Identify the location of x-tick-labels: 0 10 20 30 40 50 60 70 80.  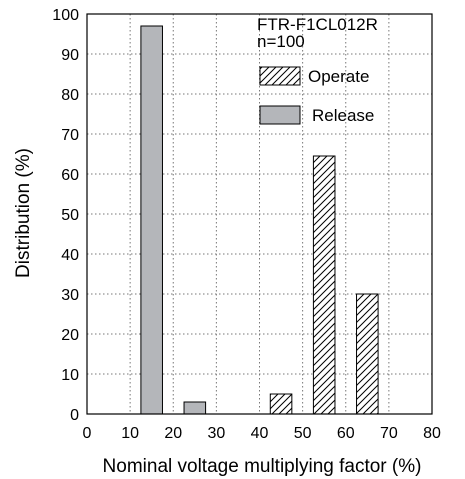
(262, 433).